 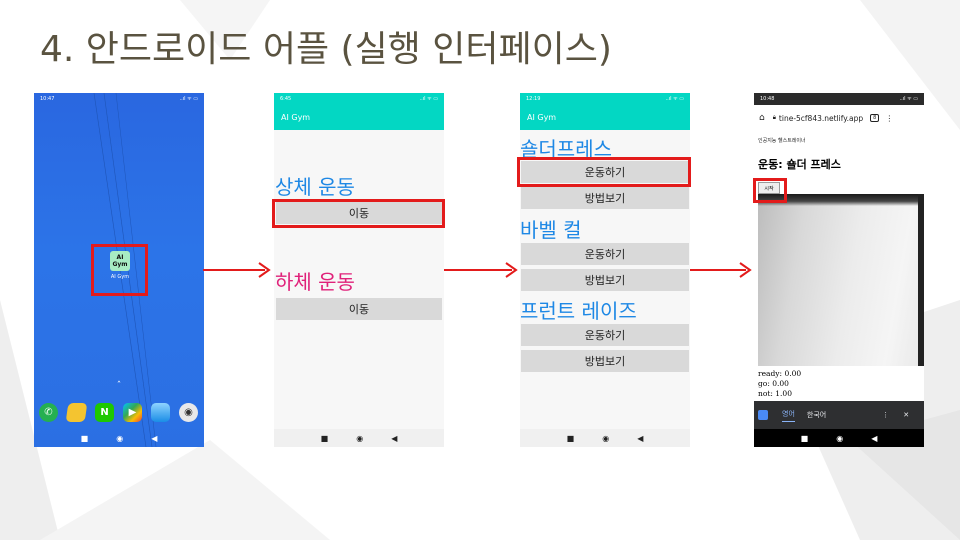 I want to click on ai-gym-app-icon: AI Gym, so click(x=120, y=261).